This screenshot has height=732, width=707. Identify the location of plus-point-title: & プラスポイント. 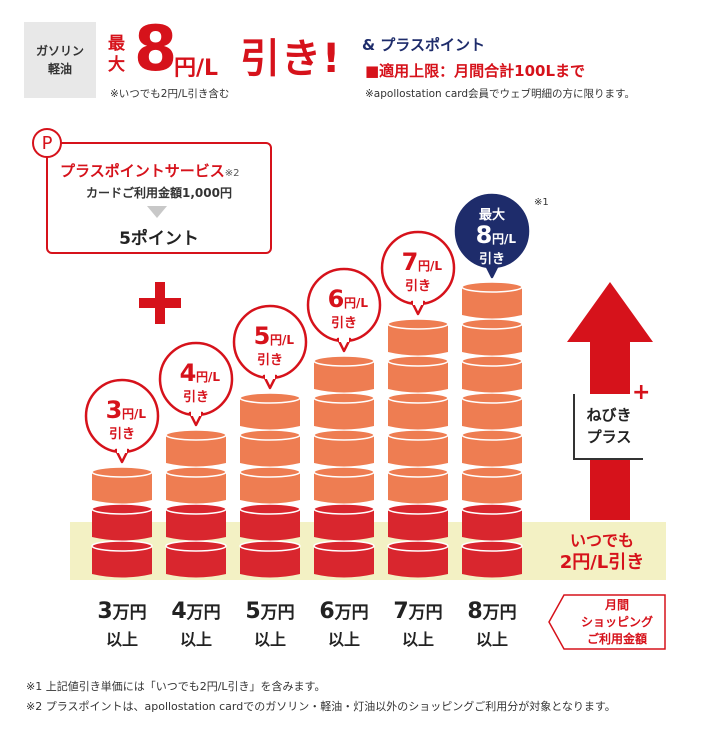
(424, 45).